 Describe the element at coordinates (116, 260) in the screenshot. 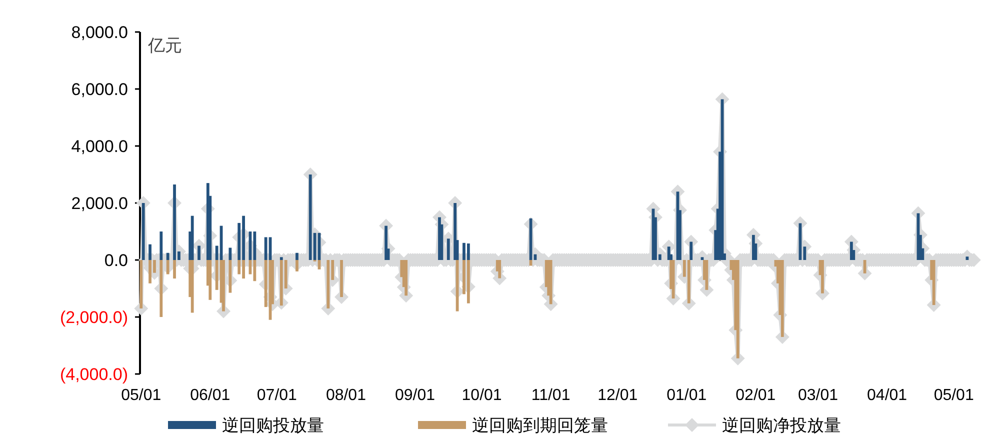

I see `y-tick-label: 0.0` at that location.